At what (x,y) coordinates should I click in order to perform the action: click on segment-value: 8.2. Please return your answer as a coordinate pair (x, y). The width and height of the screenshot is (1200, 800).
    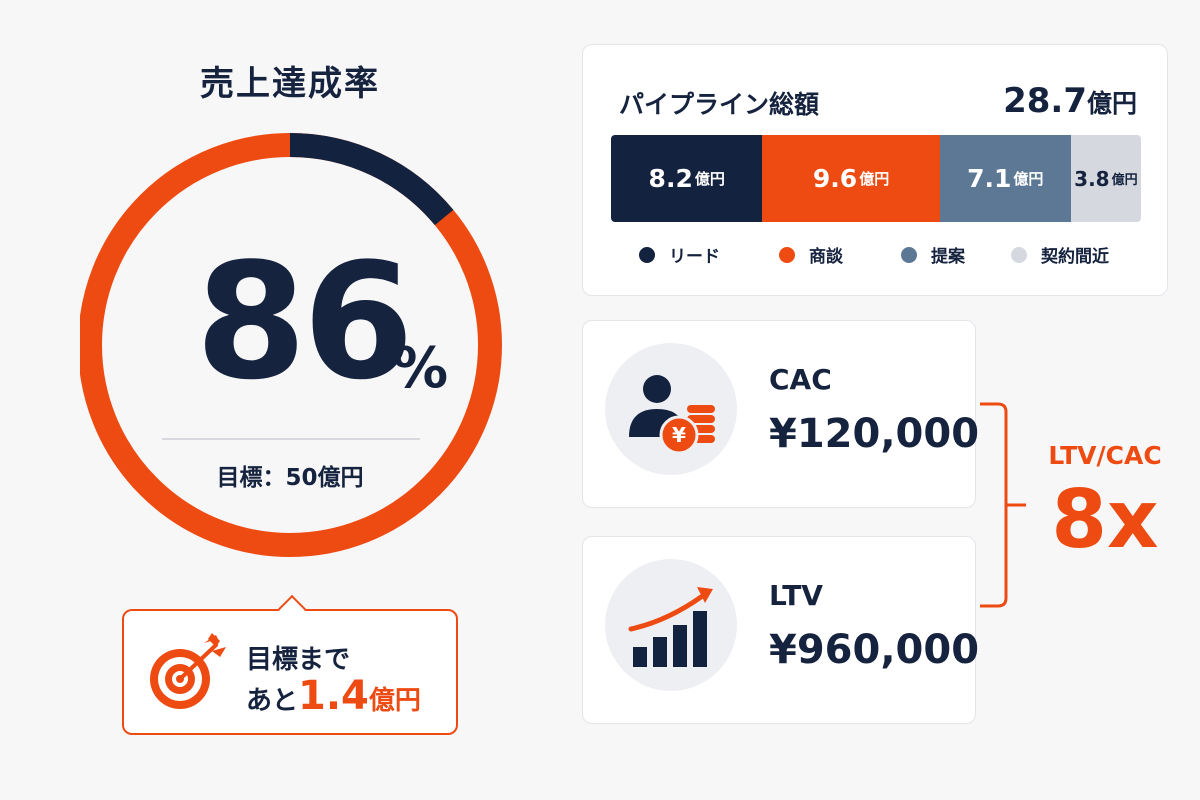
    Looking at the image, I should click on (670, 178).